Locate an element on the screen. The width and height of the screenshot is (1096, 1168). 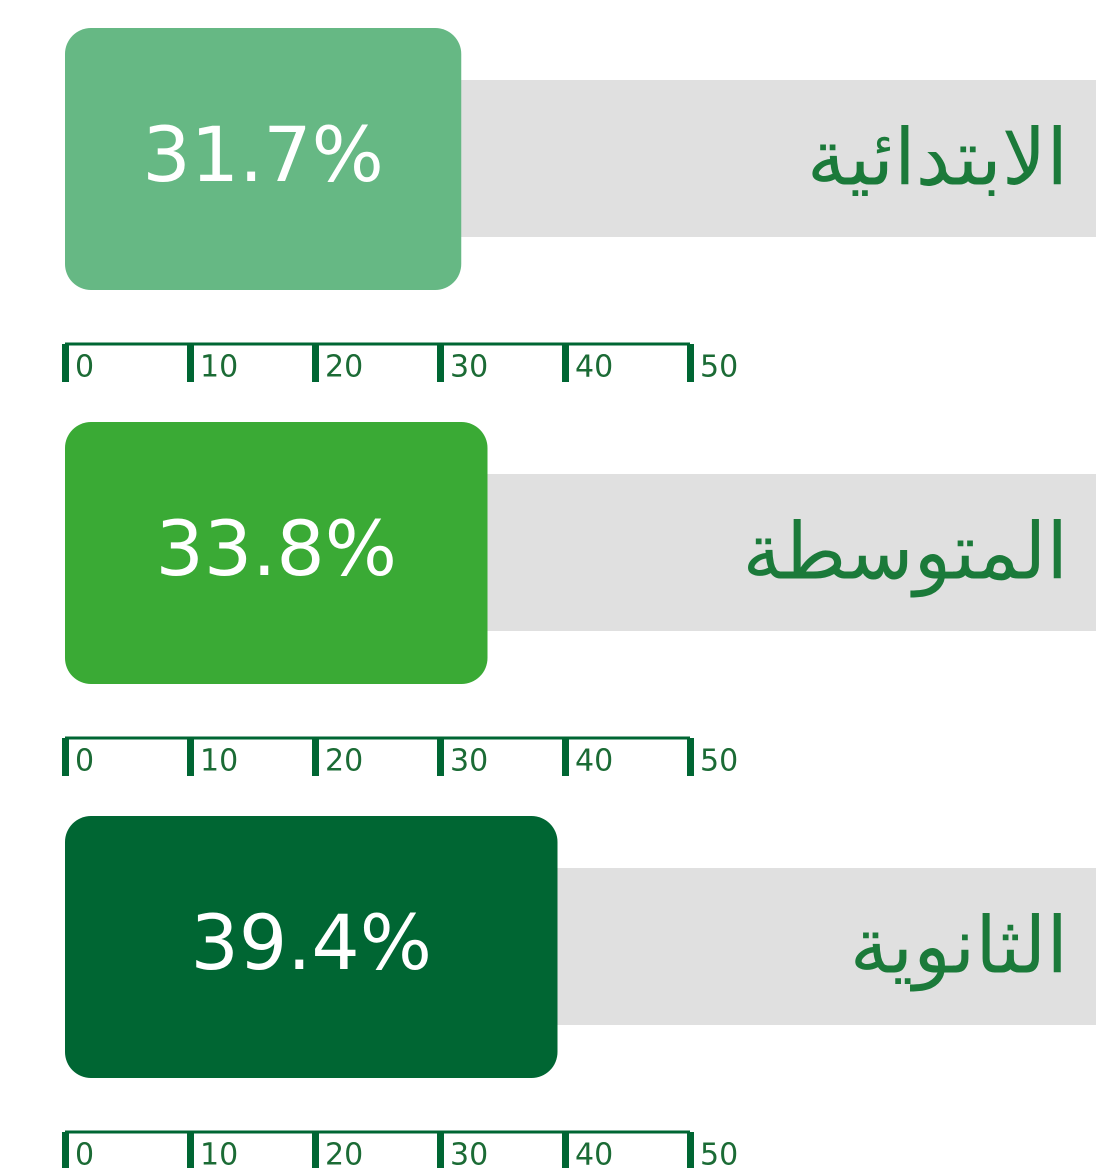
value-label: 31.7% is located at coordinates (262, 154).